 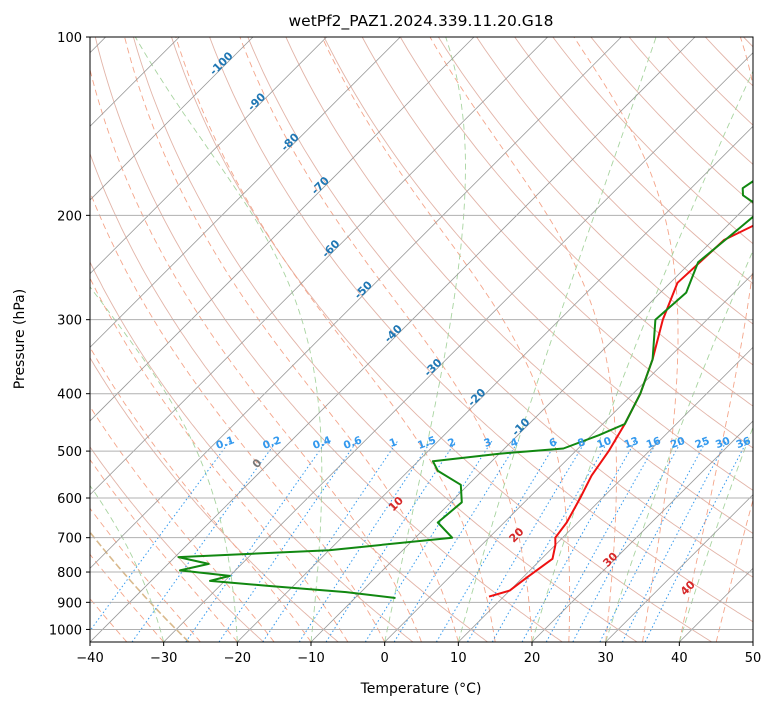 I want to click on y-tick-label: 900, so click(x=69, y=603).